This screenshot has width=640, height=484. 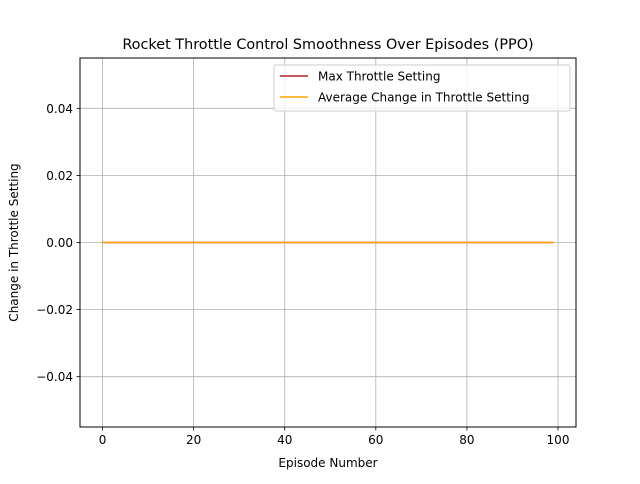 What do you see at coordinates (59, 109) in the screenshot?
I see `y-tick-label: 0.04` at bounding box center [59, 109].